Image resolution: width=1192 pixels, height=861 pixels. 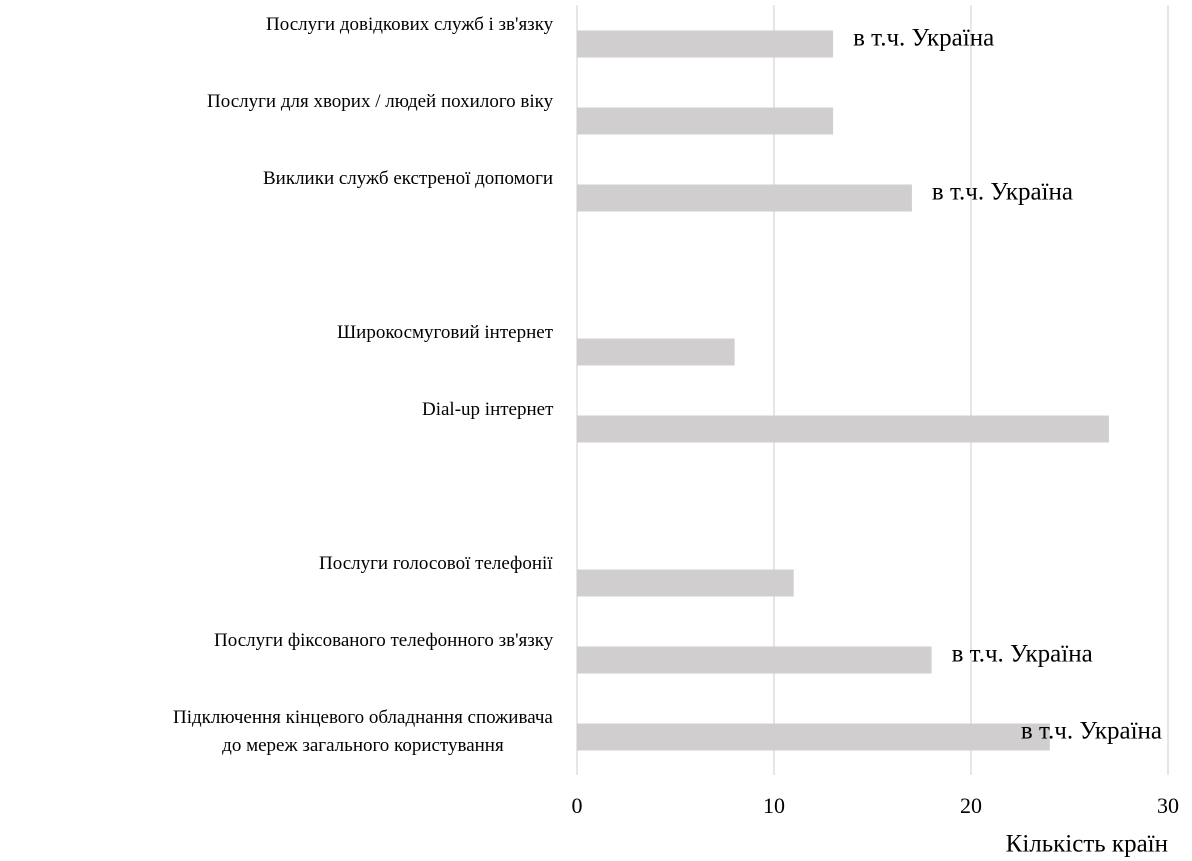 I want to click on y-tick-label: Виклики служб екстреної допомоги, so click(x=408, y=178).